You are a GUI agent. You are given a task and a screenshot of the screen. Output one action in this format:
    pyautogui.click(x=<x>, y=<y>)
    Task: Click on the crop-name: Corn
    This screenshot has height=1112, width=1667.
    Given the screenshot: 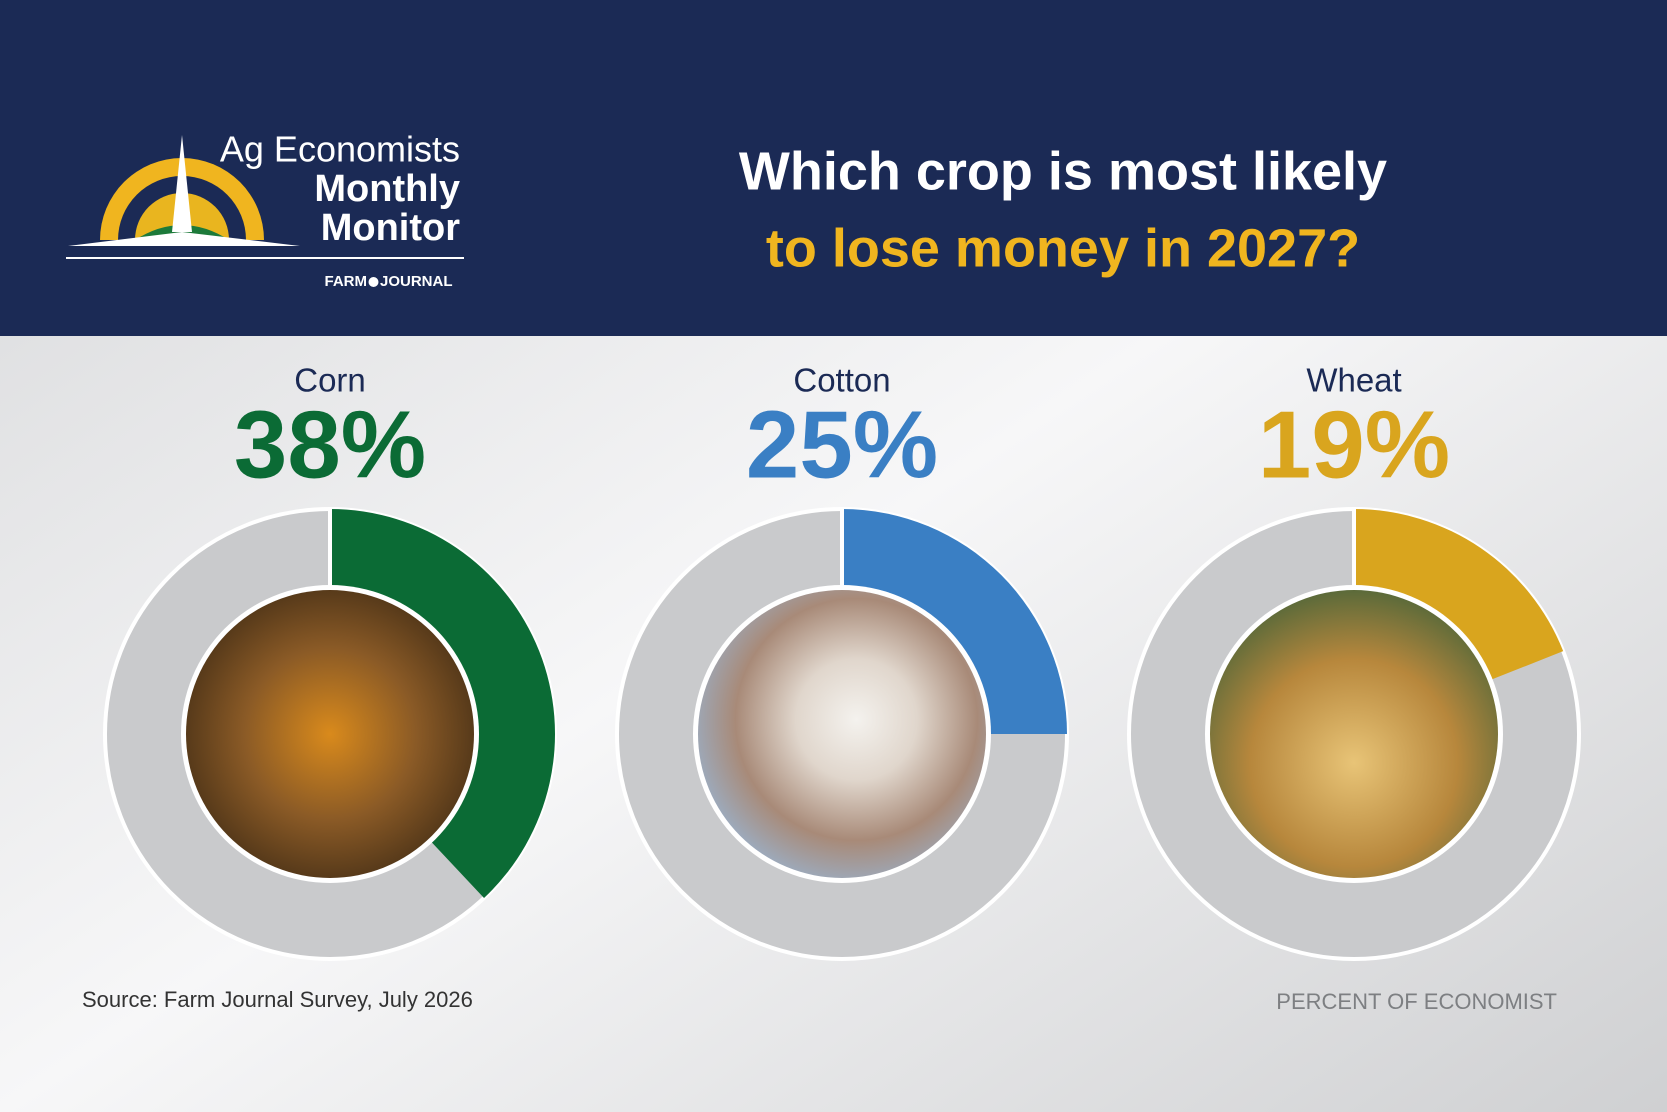 What is the action you would take?
    pyautogui.click(x=330, y=380)
    